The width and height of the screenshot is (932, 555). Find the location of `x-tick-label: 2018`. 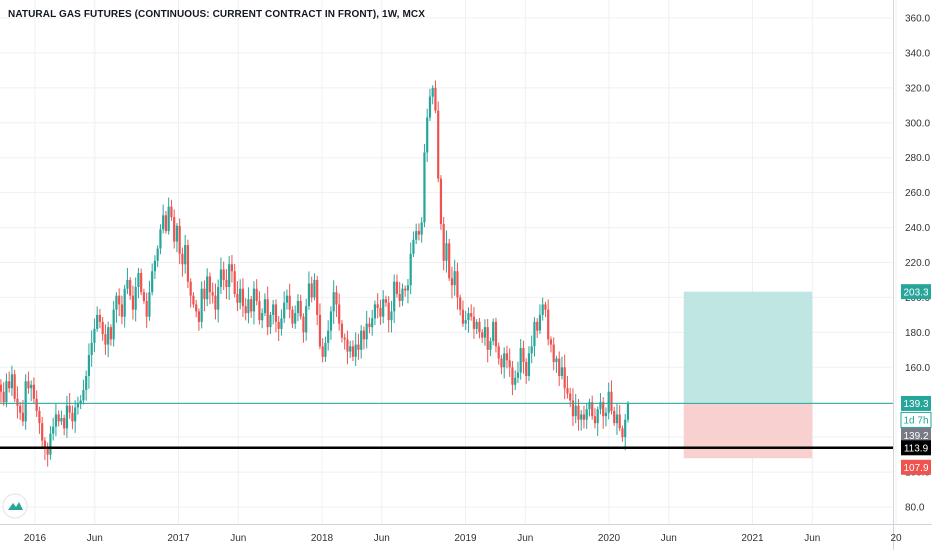

x-tick-label: 2018 is located at coordinates (322, 538).